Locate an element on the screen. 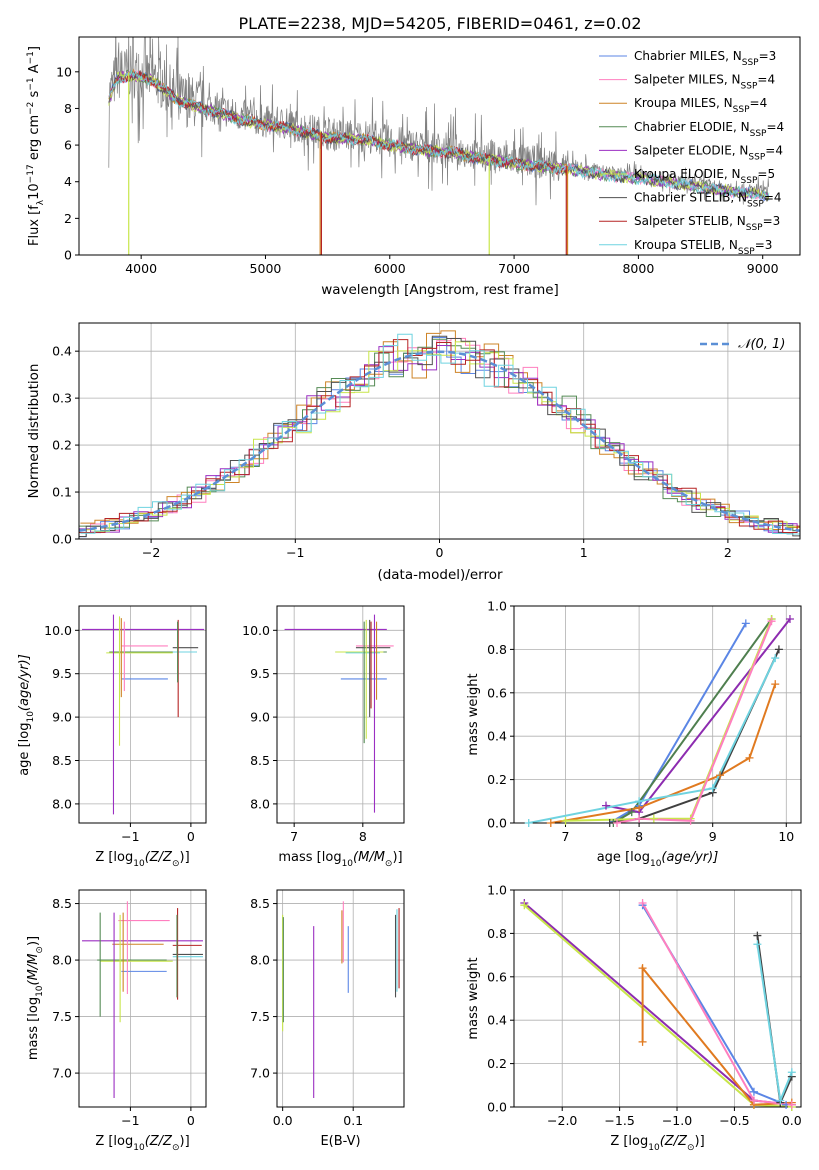 Image resolution: width=819 pixels, height=1170 pixels. label-part: Z [log is located at coordinates (629, 1141).